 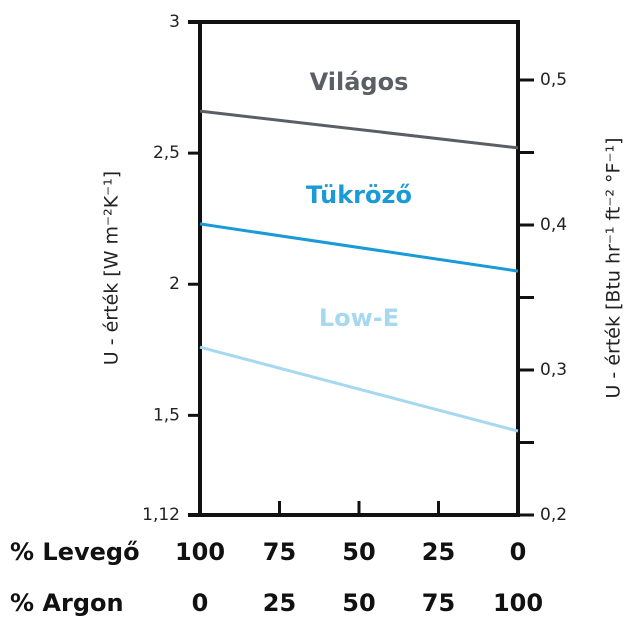 What do you see at coordinates (112, 268) in the screenshot?
I see `y-axis-label: U - érték [W m⁻²K⁻¹]` at bounding box center [112, 268].